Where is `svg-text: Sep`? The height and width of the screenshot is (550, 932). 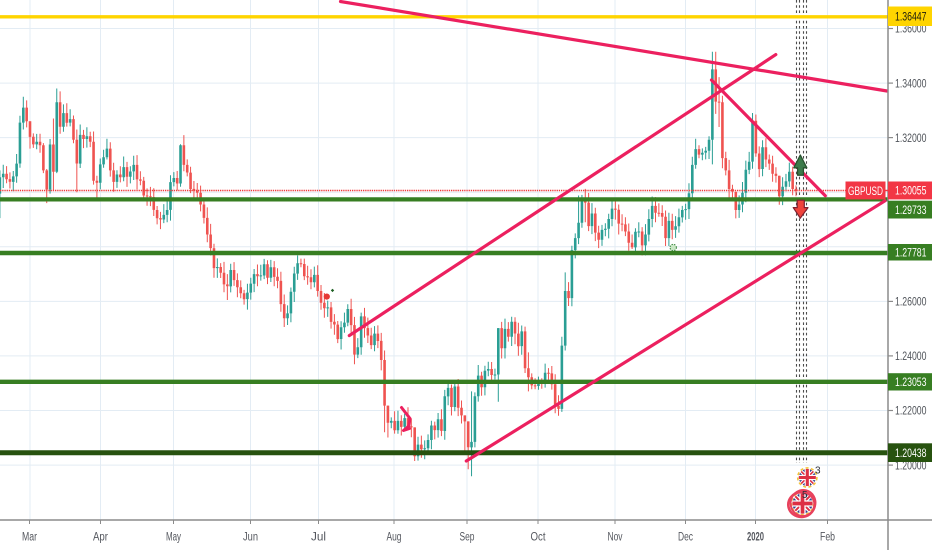 svg-text: Sep is located at coordinates (467, 538).